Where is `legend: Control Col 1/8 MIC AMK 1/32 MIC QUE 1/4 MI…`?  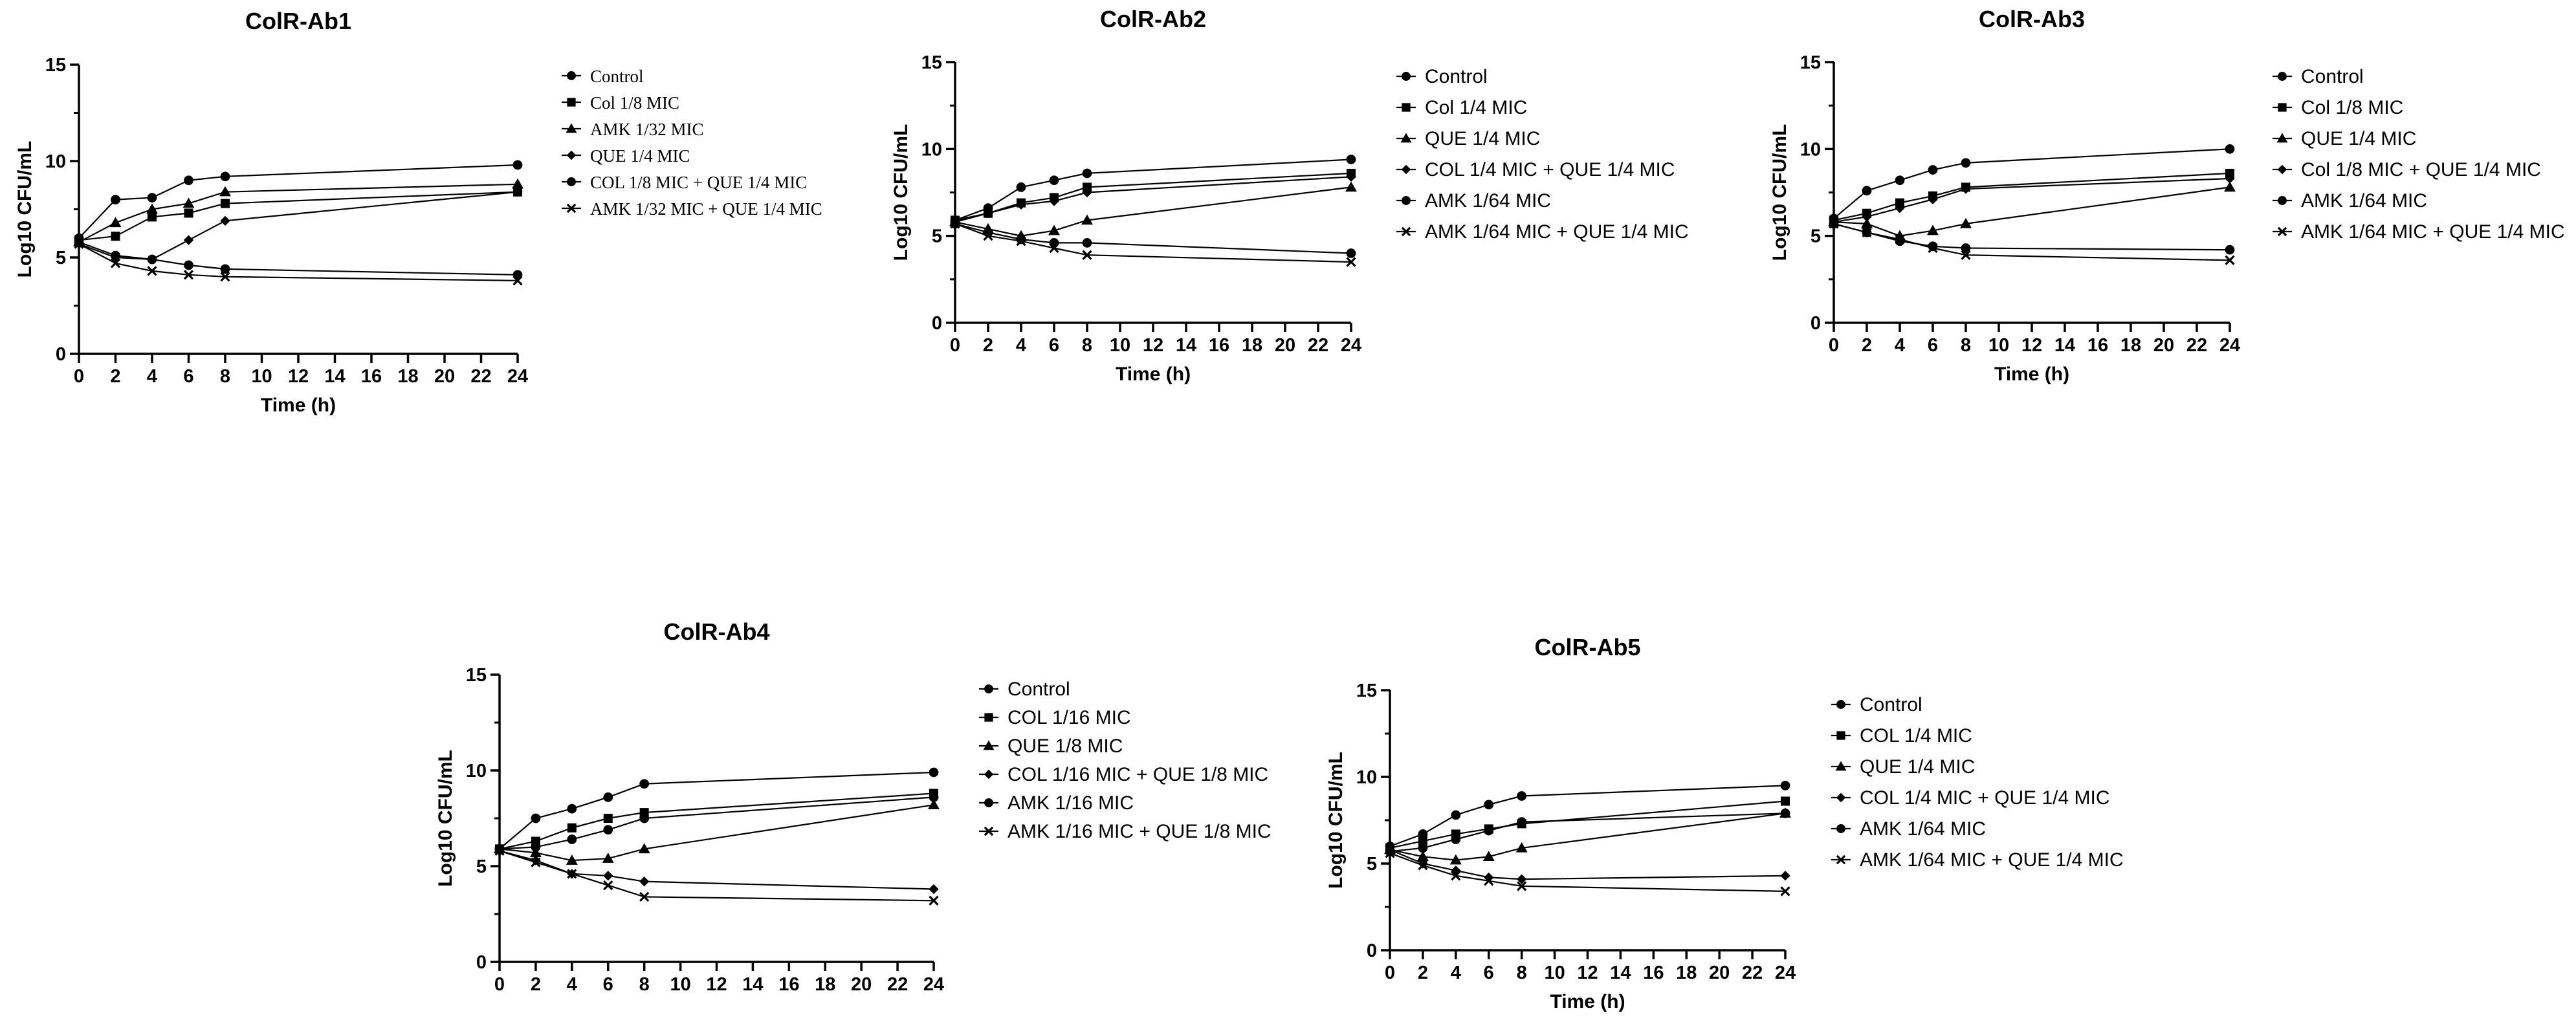 legend: Control Col 1/8 MIC AMK 1/32 MIC QUE 1/4 MI… is located at coordinates (692, 143).